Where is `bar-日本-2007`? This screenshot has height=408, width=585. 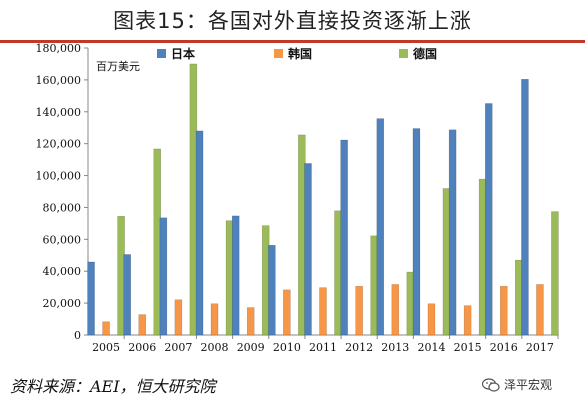
bar-日本-2007 is located at coordinates (163, 276).